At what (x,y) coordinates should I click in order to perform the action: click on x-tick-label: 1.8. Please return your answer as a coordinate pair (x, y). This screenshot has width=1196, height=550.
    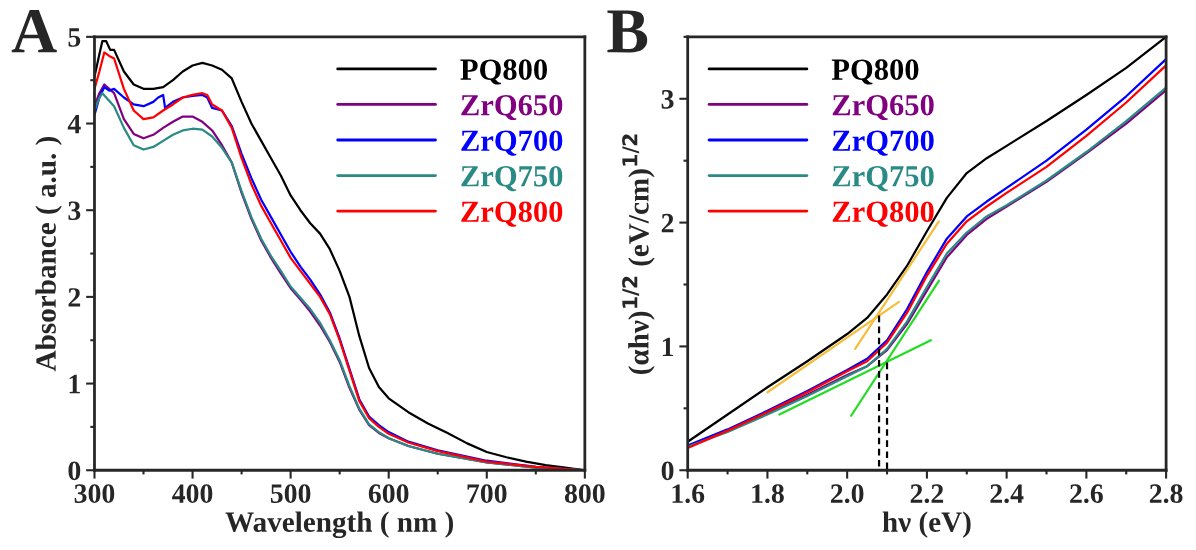
    Looking at the image, I should click on (768, 494).